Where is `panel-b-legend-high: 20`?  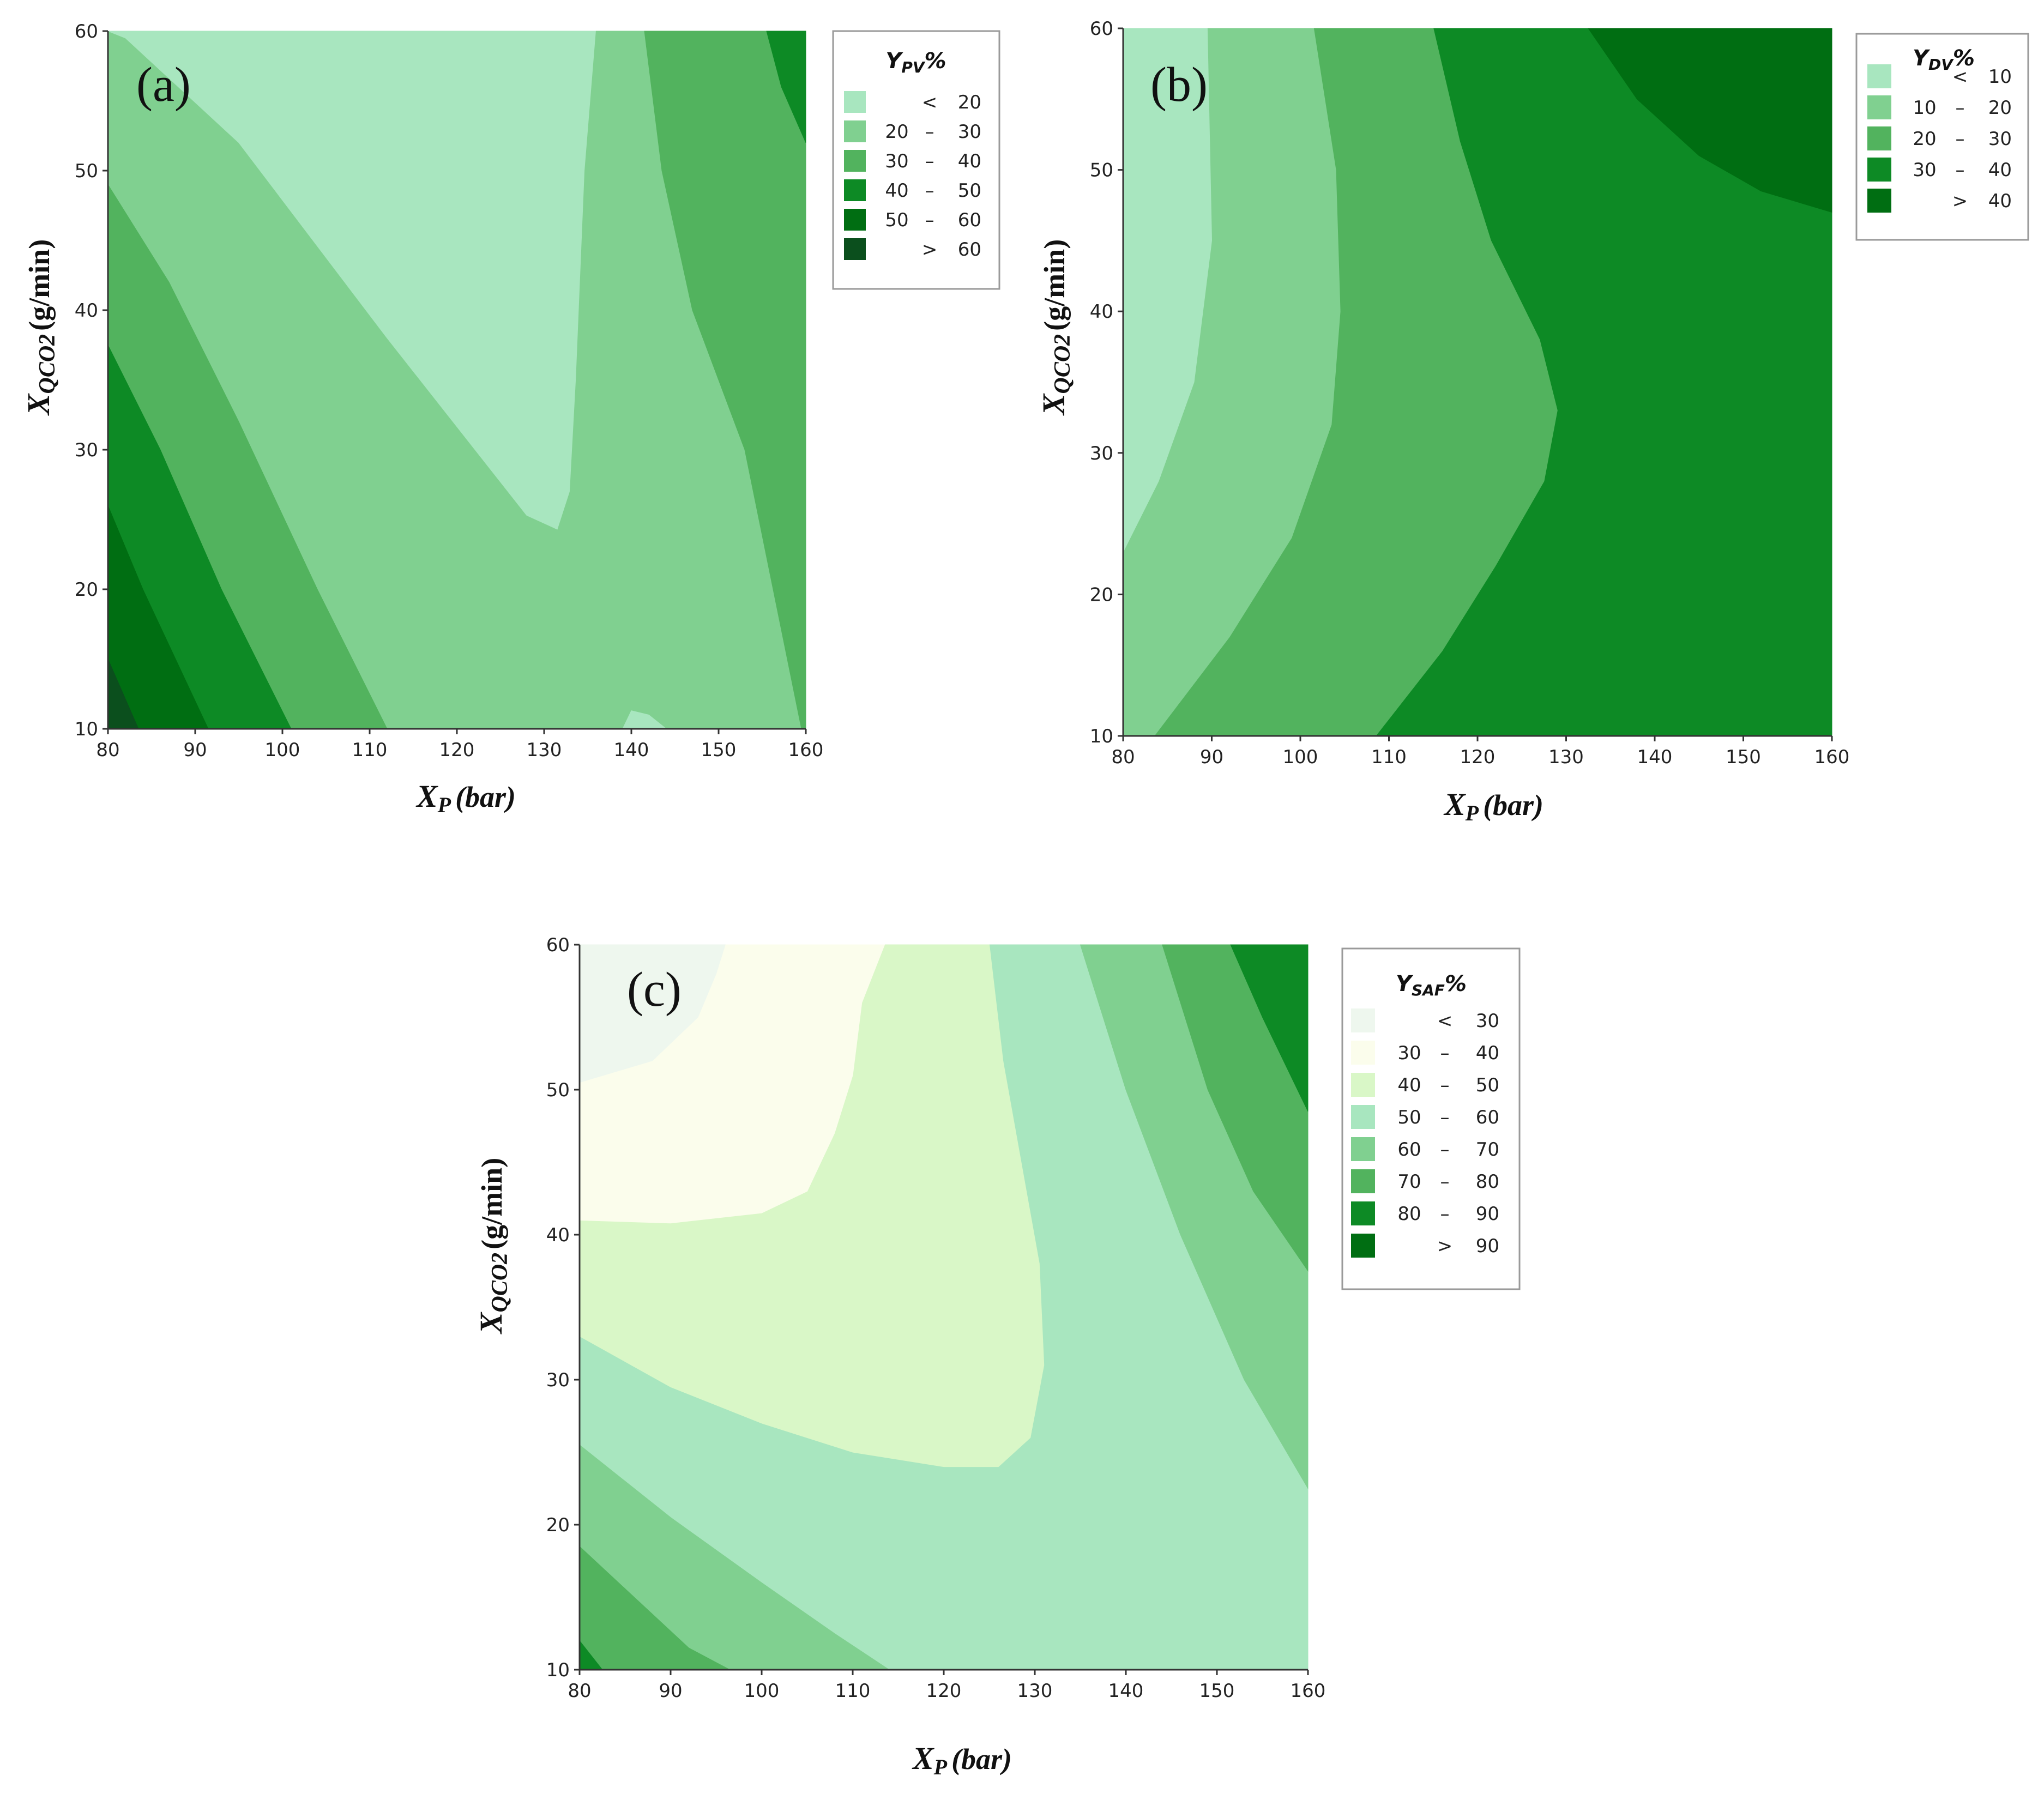 panel-b-legend-high: 20 is located at coordinates (2000, 108).